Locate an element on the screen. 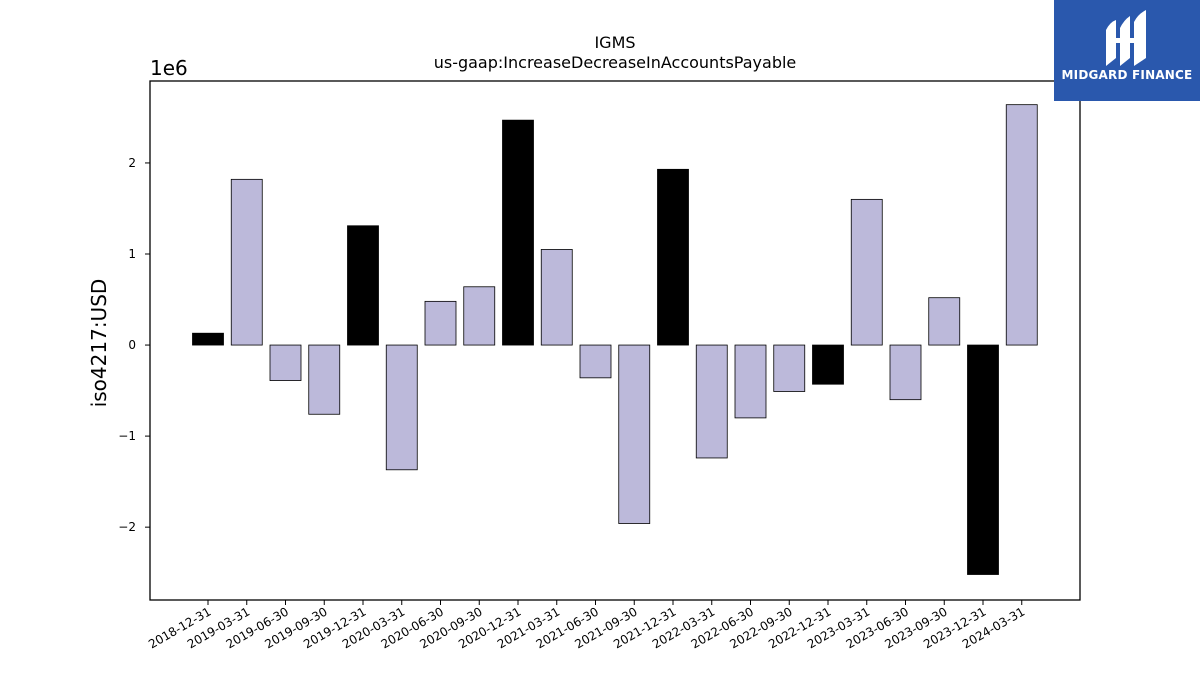 This screenshot has width=1200, height=675. y-tick-label: −1 is located at coordinates (127, 436).